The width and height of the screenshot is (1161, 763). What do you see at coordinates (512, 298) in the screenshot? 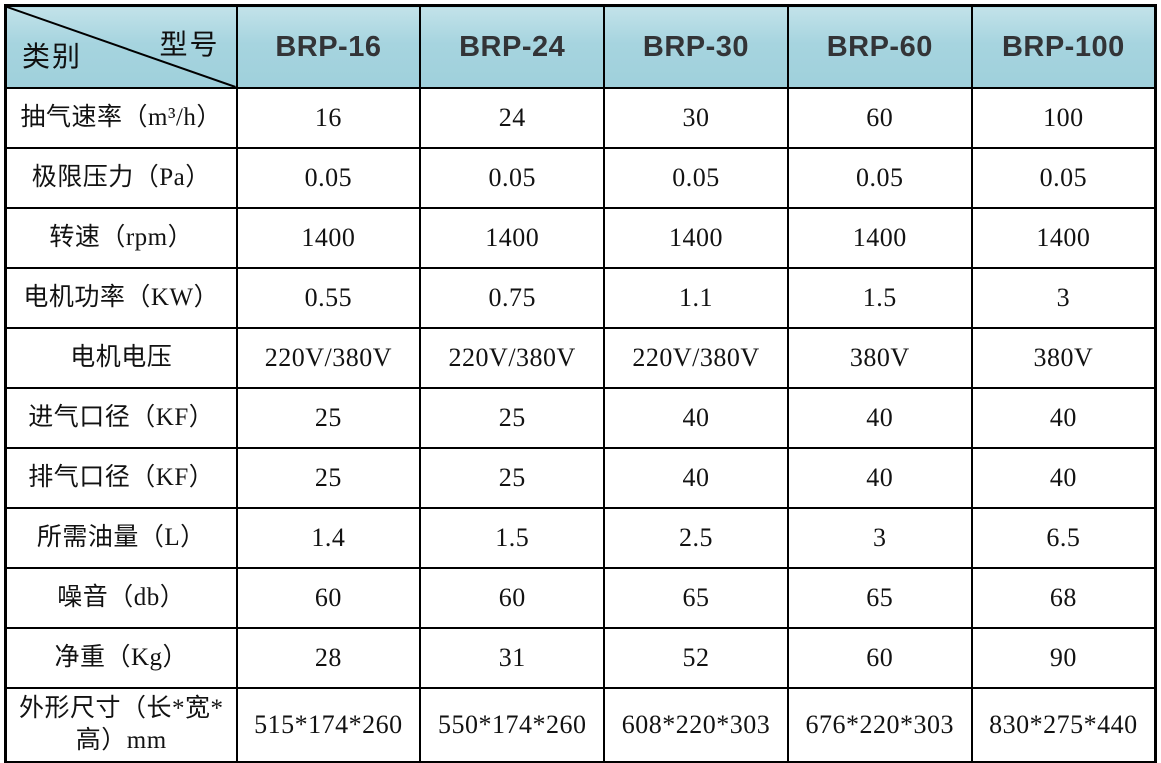
I see `spec-value-cell: 0.75` at bounding box center [512, 298].